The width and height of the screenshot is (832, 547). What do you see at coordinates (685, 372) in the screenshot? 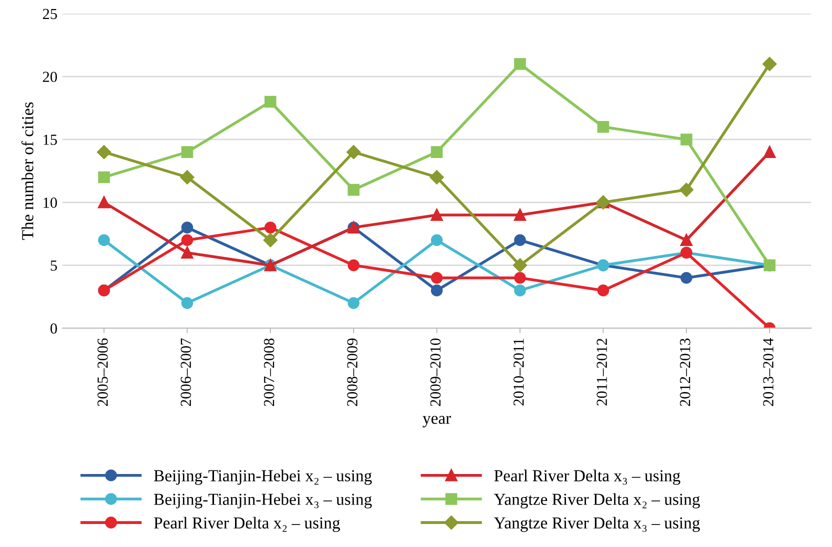
I see `x-tick-label: 2012–2013` at bounding box center [685, 372].